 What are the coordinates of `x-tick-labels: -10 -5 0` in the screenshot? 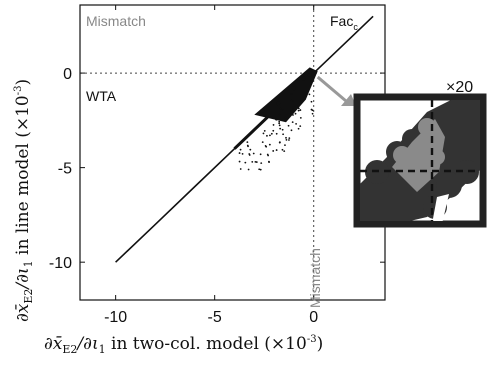 It's located at (211, 317).